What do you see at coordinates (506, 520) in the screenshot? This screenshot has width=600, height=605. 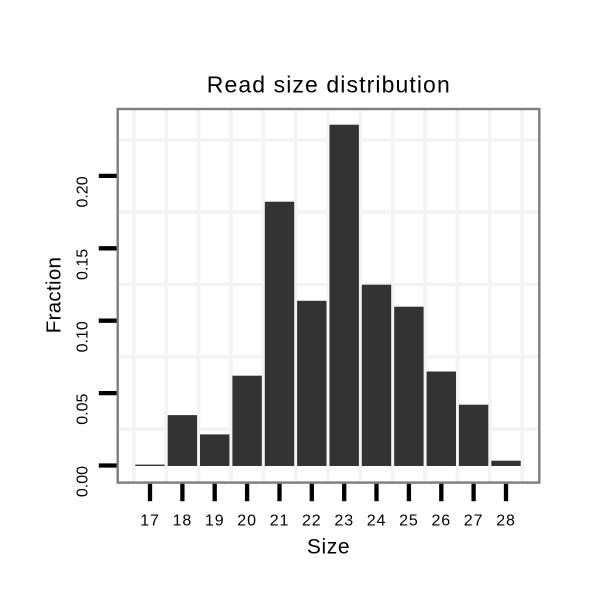 I see `svg-text: 28` at bounding box center [506, 520].